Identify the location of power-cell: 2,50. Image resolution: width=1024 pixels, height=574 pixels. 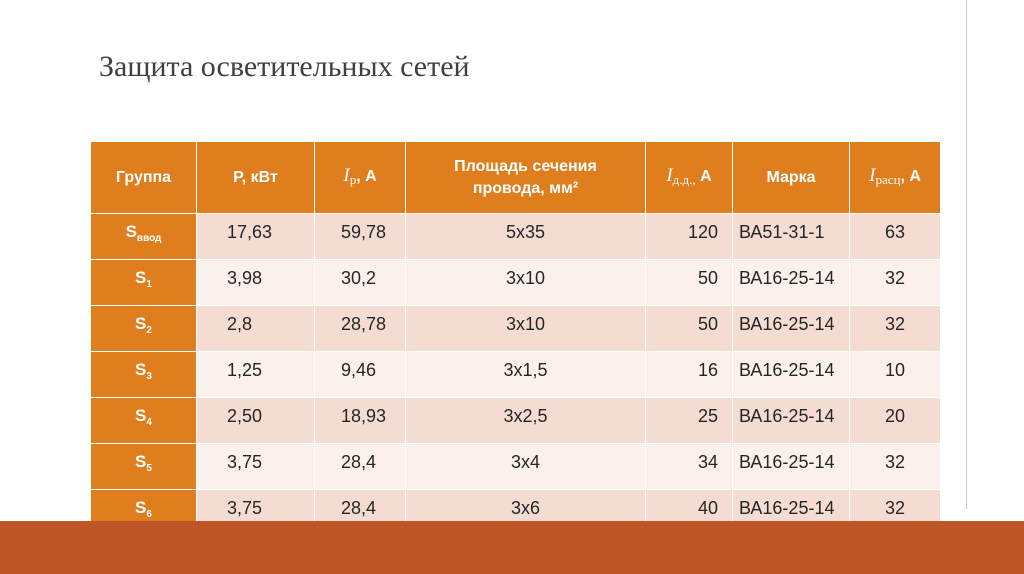
(255, 420).